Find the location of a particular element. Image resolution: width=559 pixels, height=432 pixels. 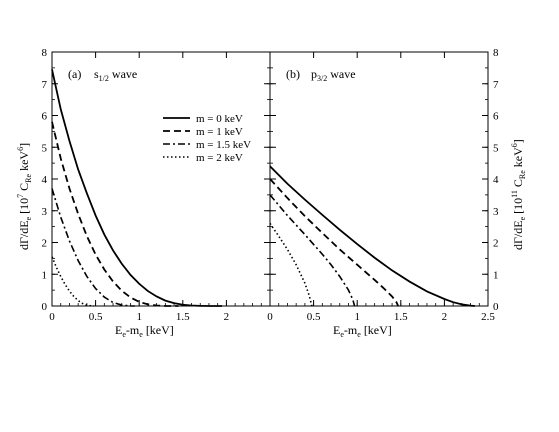

panel-b-y-tick-label: 6 is located at coordinates (496, 117).